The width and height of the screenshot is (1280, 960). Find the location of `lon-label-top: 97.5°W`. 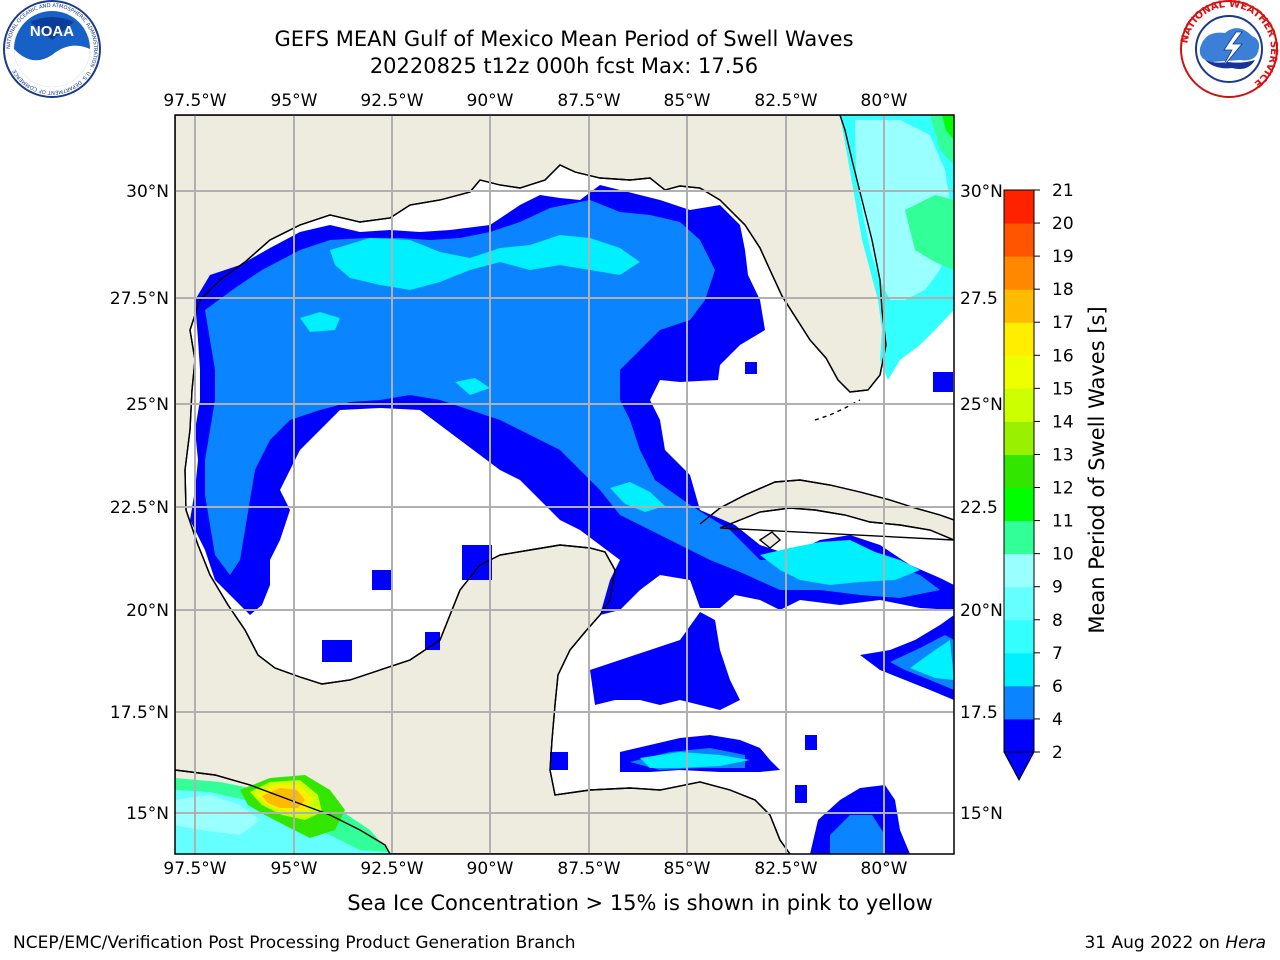

lon-label-top: 97.5°W is located at coordinates (194, 101).